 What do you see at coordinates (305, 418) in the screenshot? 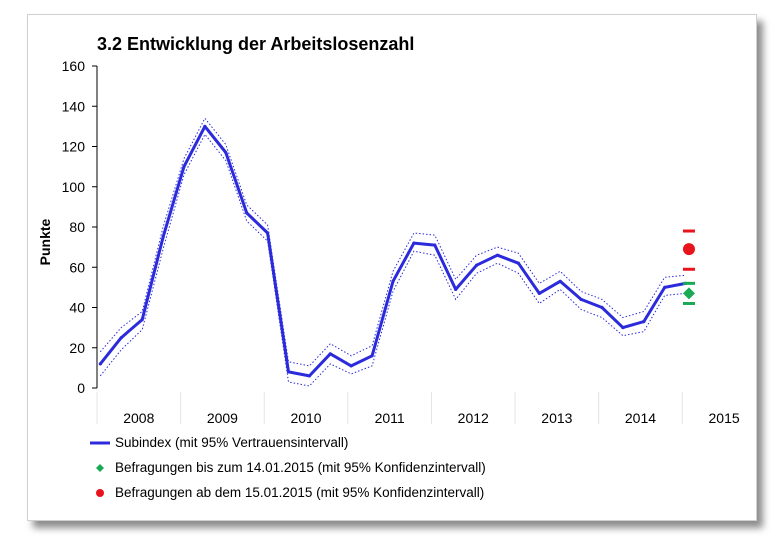
I see `x-tick-label: 2010` at bounding box center [305, 418].